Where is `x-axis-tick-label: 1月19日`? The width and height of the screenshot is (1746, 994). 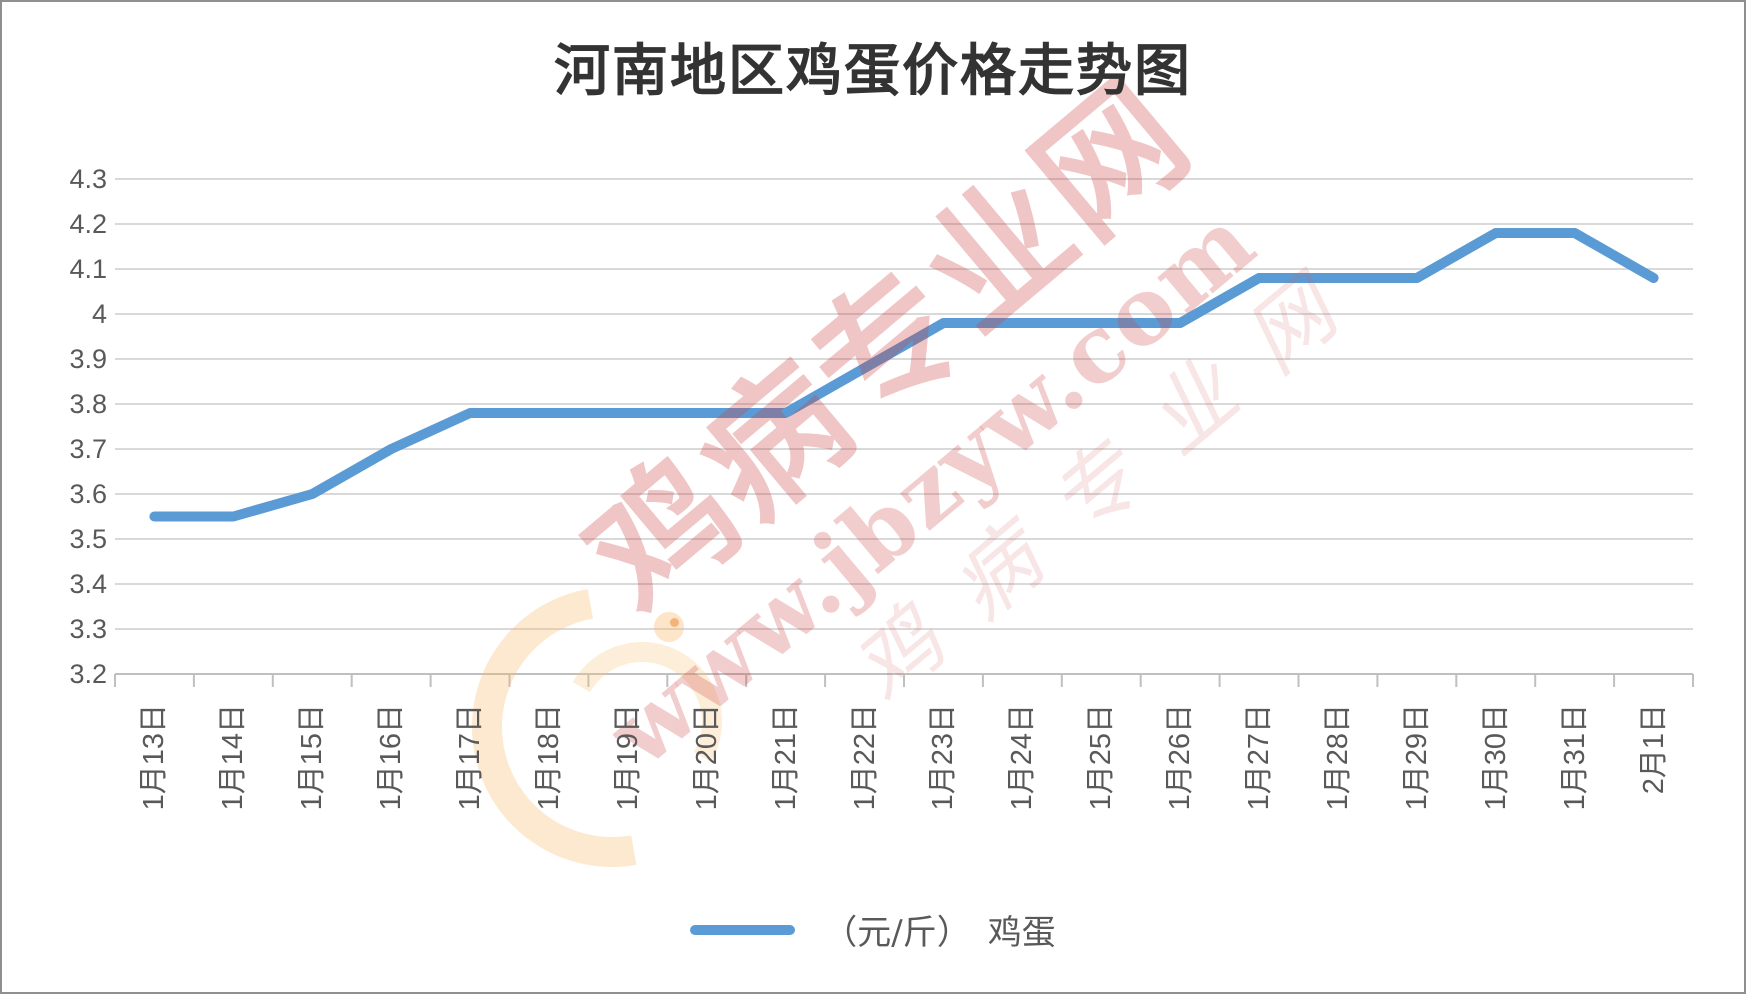
x-axis-tick-label: 1月19日 is located at coordinates (627, 757).